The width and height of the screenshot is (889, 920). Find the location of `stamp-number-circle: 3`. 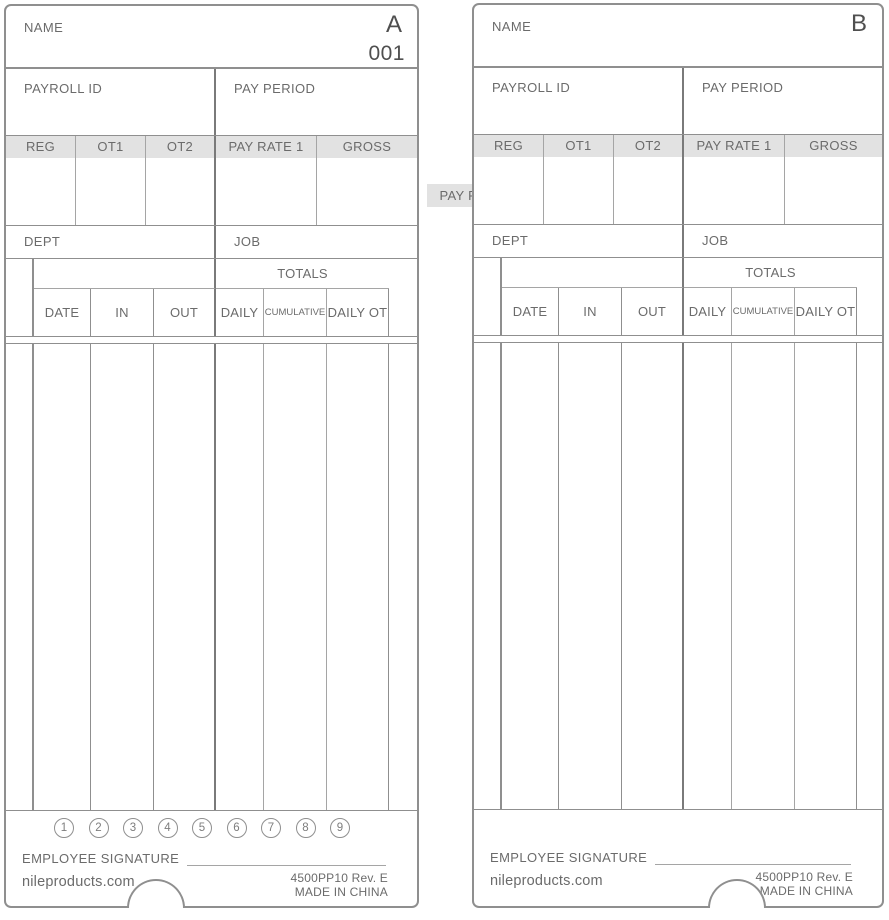

stamp-number-circle: 3 is located at coordinates (133, 828).